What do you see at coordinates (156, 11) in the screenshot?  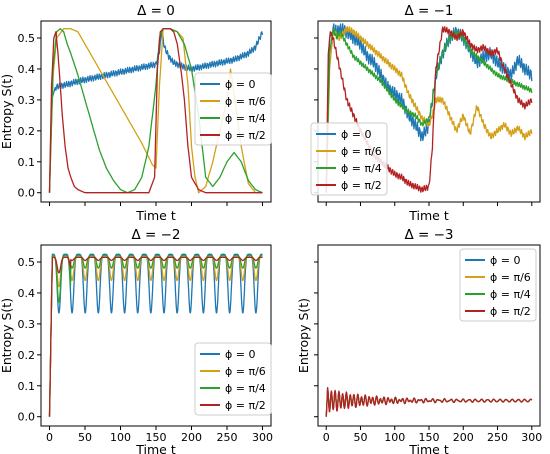 I see `panel-title: Δ = 0` at bounding box center [156, 11].